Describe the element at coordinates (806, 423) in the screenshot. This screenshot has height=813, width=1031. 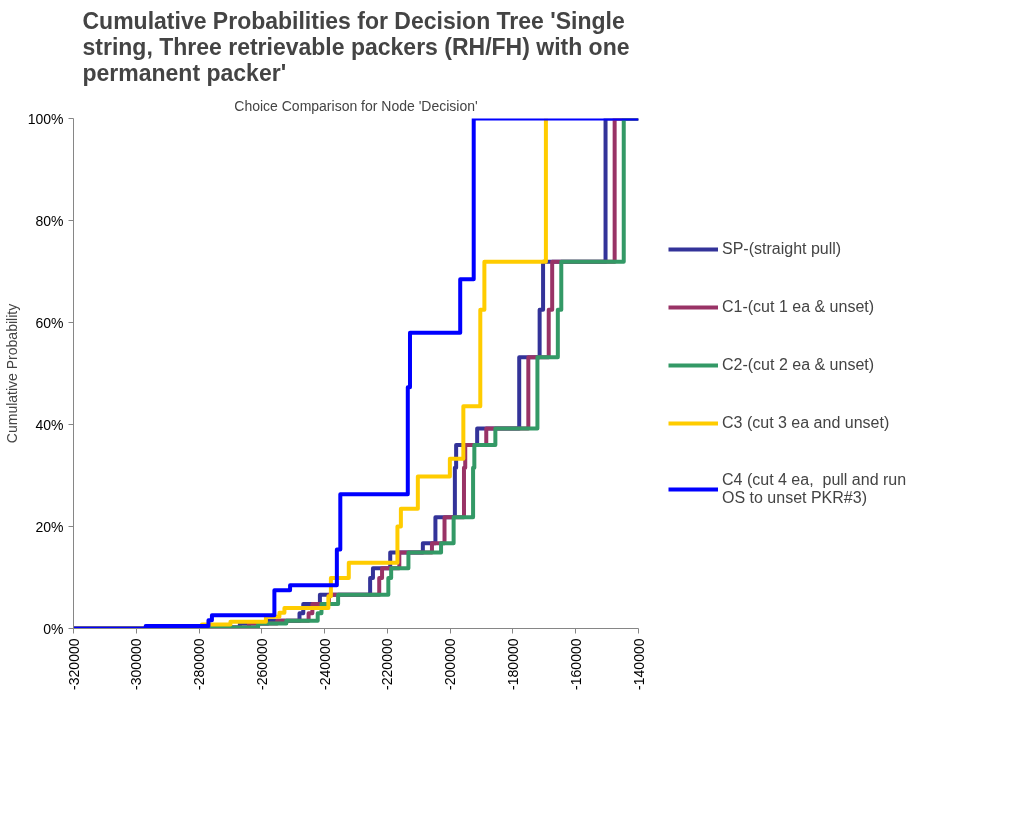
I see `legend-label: C3 (cut 3 ea and unset)` at that location.